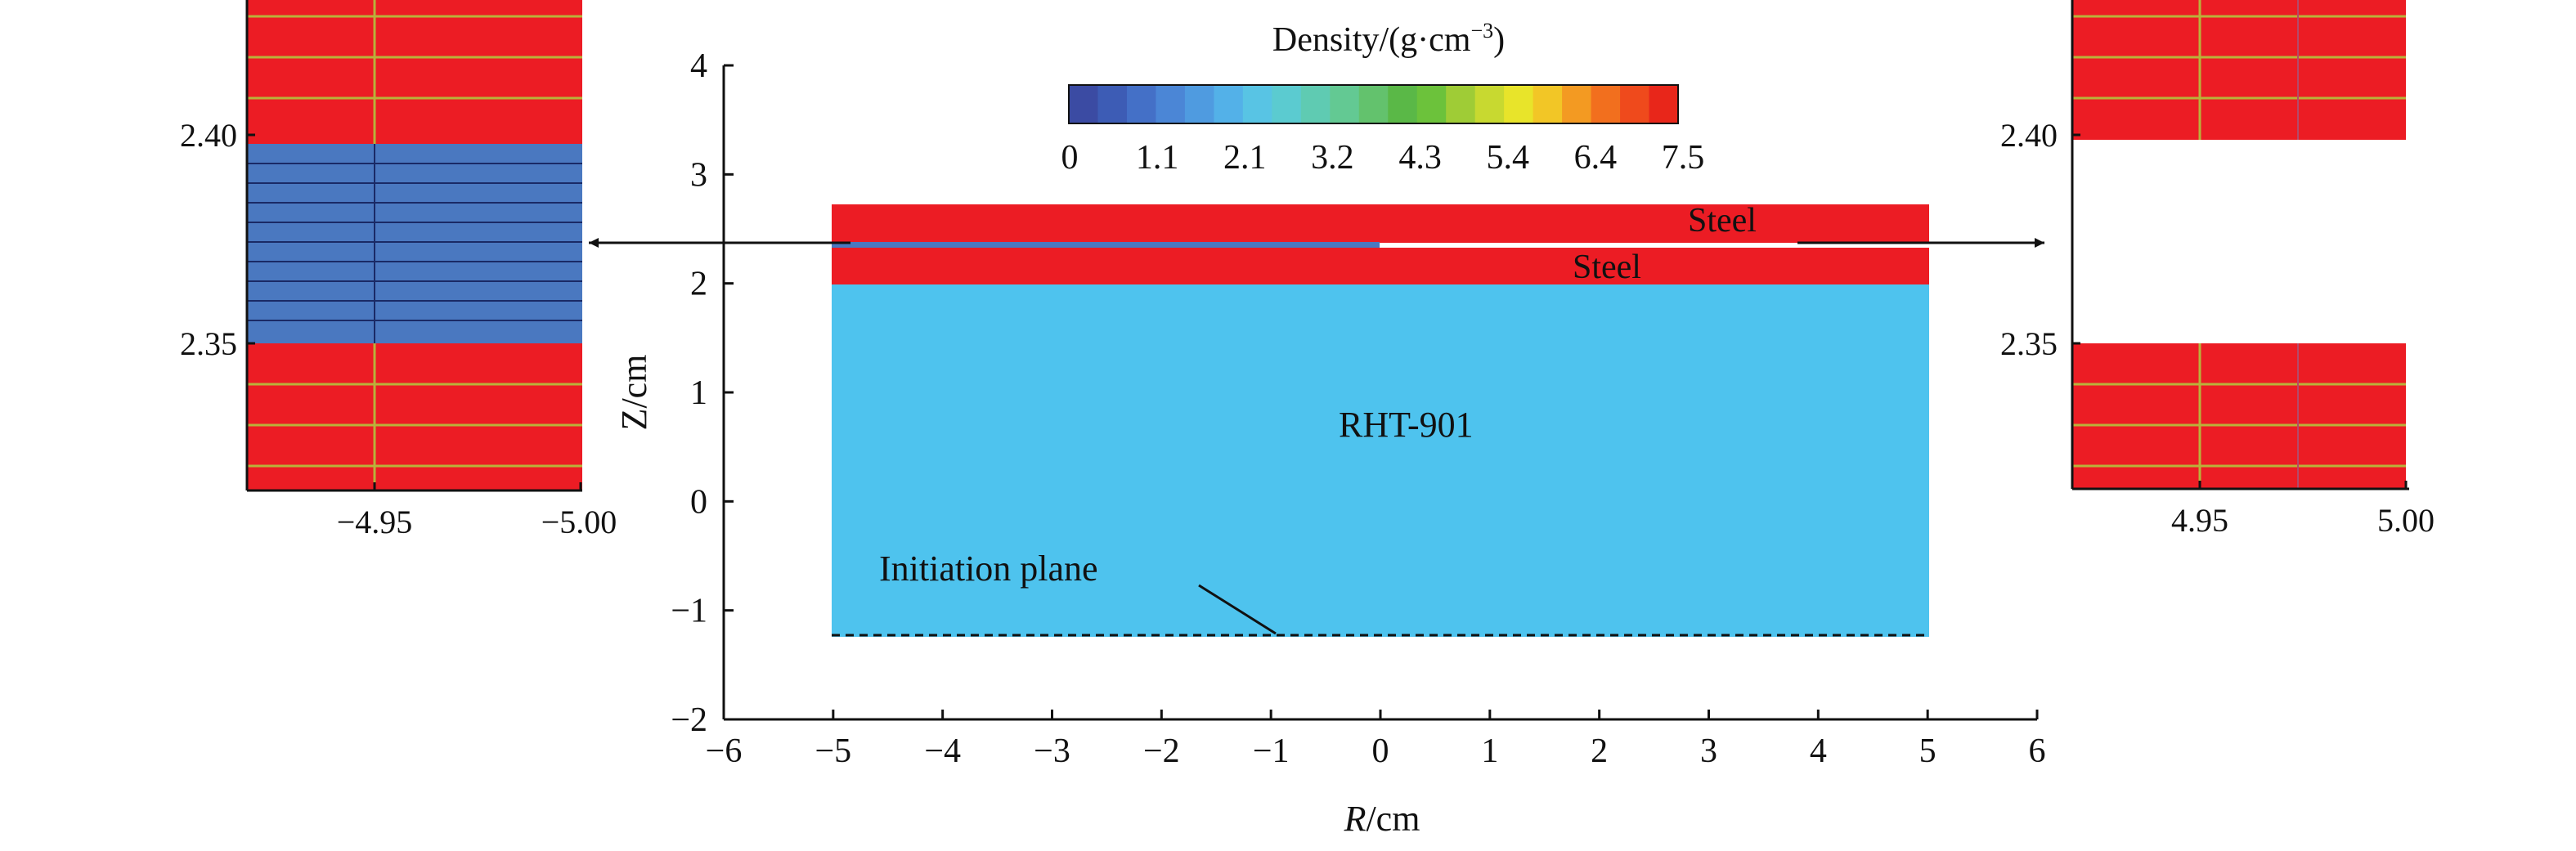 This screenshot has width=2576, height=851. What do you see at coordinates (1245, 158) in the screenshot?
I see `colorbar-tick-label: 2.1` at bounding box center [1245, 158].